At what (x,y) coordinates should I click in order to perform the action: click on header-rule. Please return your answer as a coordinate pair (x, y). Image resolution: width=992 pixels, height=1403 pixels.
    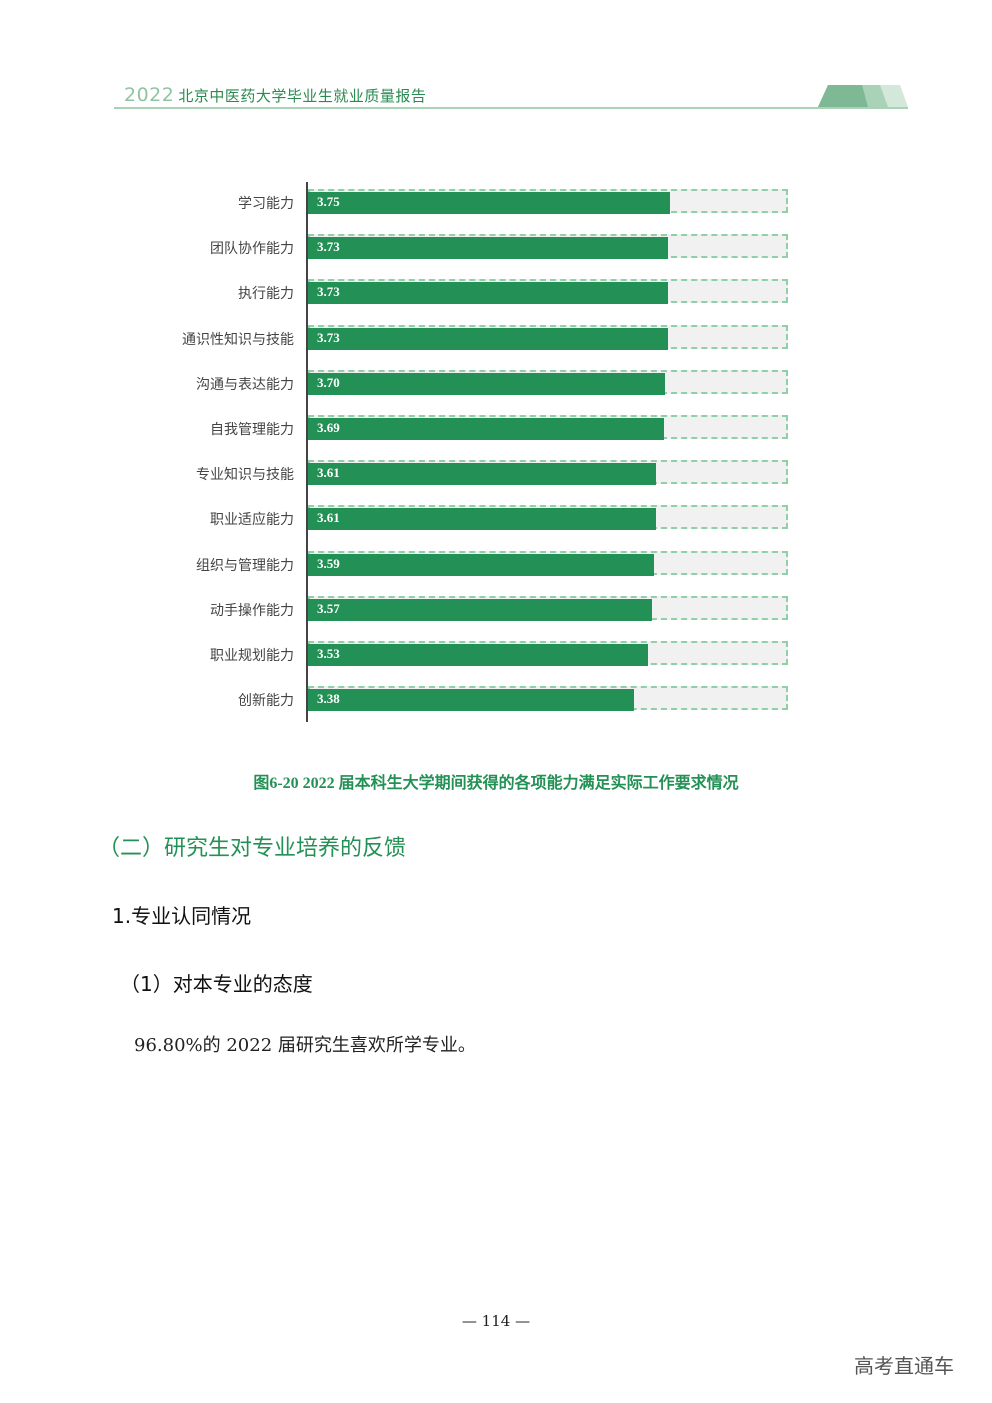
    Looking at the image, I should click on (511, 108).